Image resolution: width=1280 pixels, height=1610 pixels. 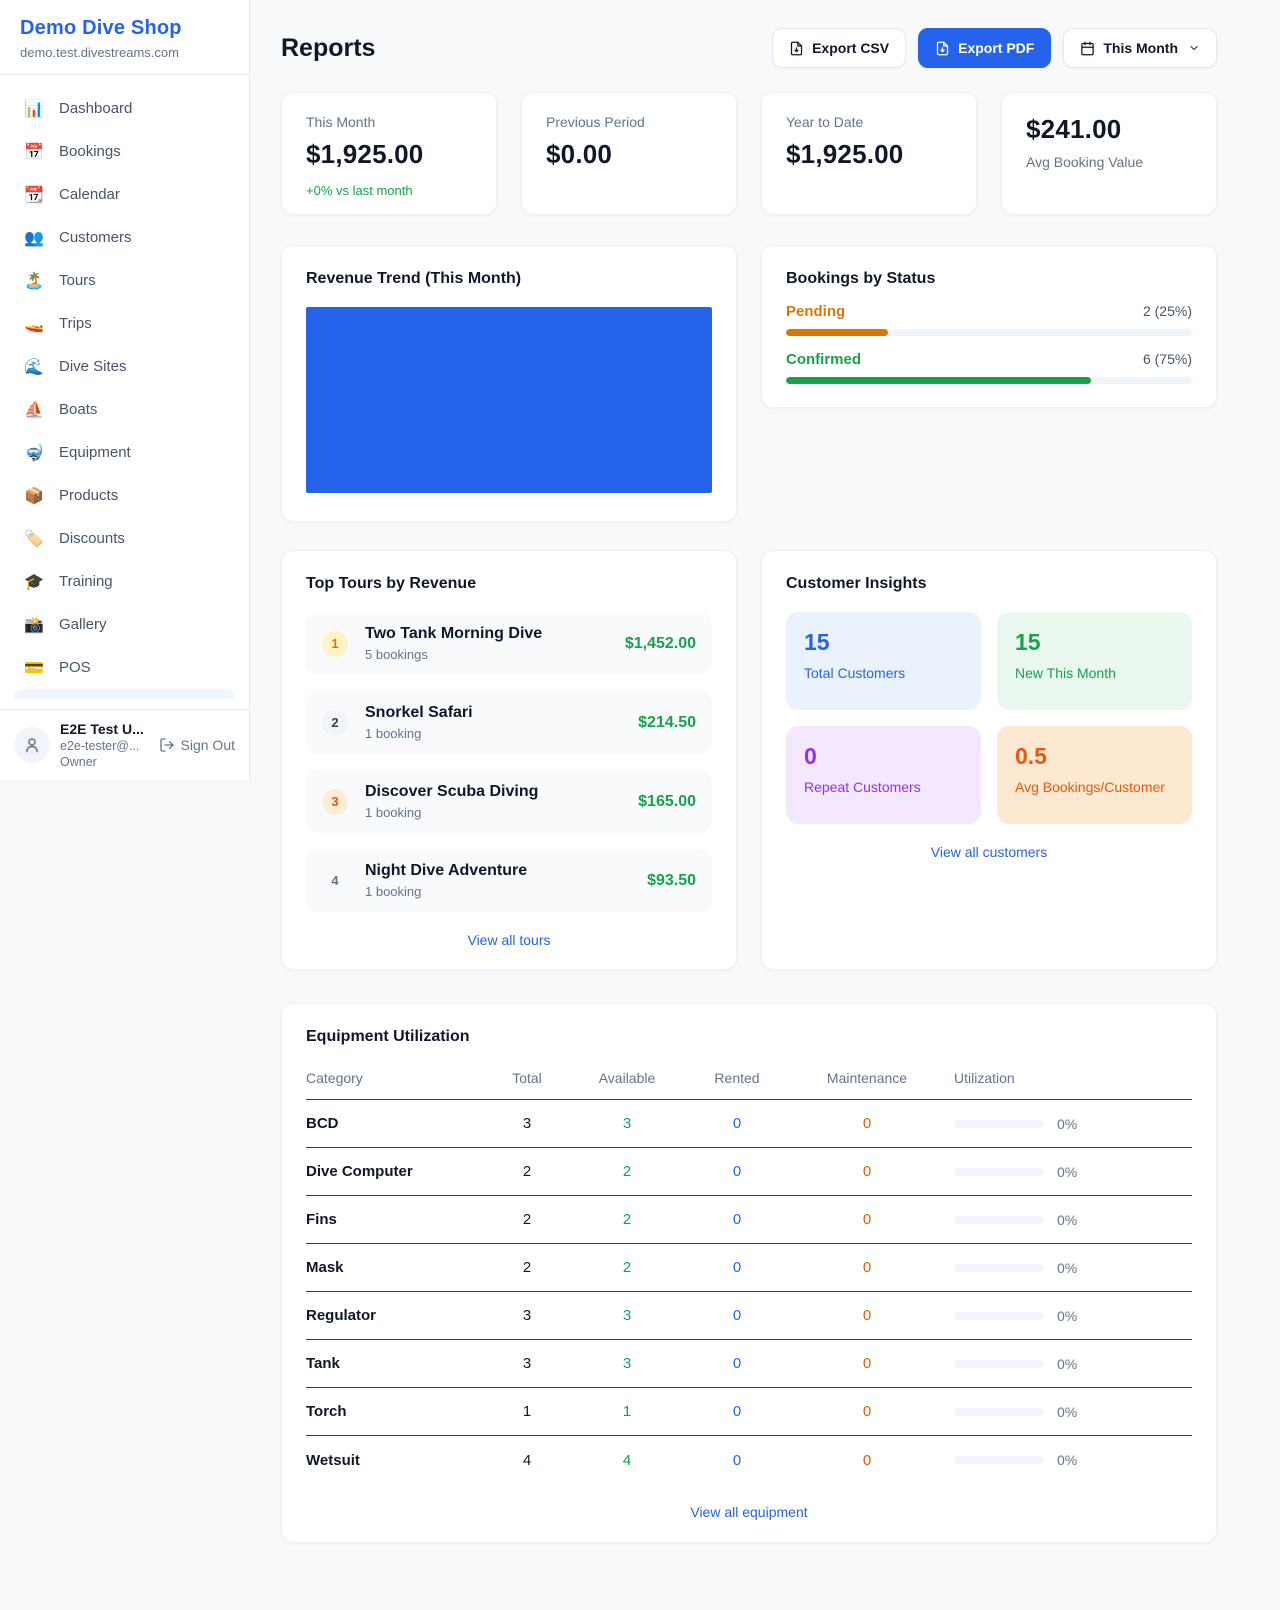 What do you see at coordinates (95, 237) in the screenshot?
I see `sidebar-item-label: Customers` at bounding box center [95, 237].